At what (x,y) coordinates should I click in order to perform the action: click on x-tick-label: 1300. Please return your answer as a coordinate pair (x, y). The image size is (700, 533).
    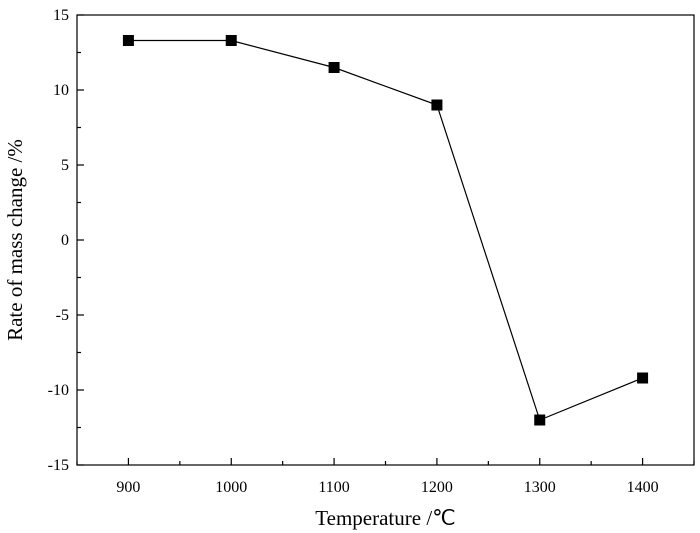
    Looking at the image, I should click on (540, 487).